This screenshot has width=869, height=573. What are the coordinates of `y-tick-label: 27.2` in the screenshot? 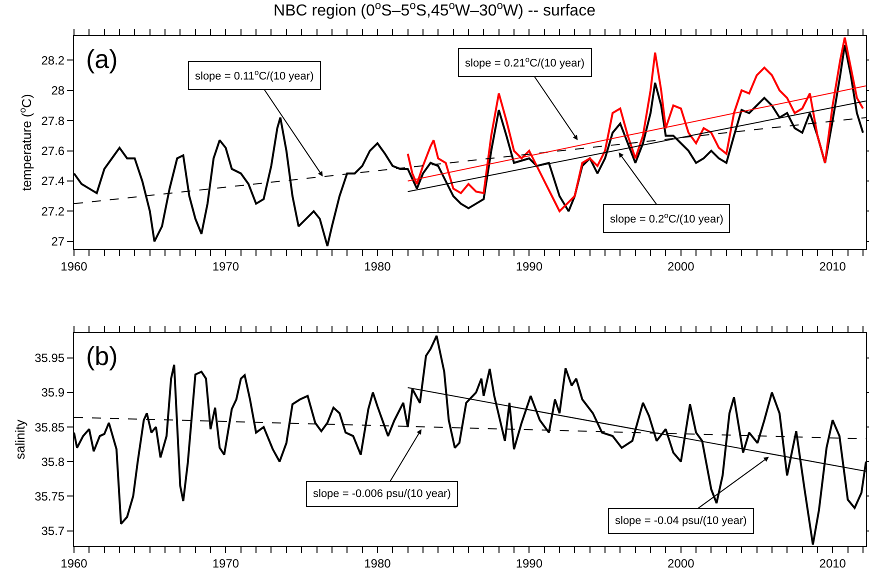 It's located at (53, 211).